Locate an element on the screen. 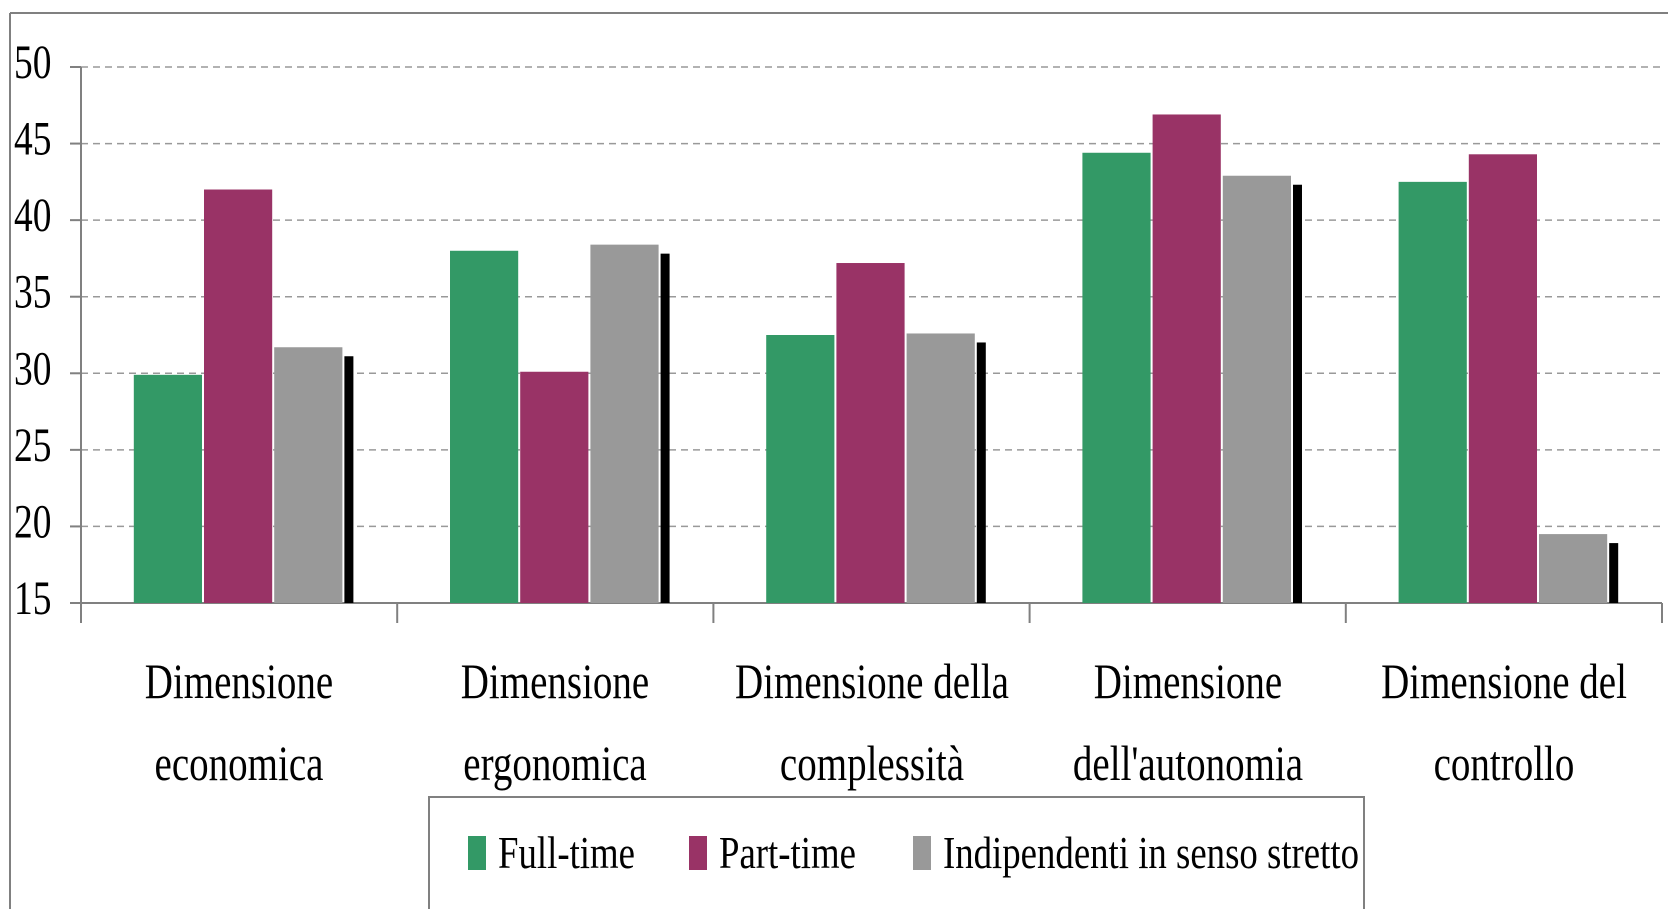 The height and width of the screenshot is (909, 1668). y-tick-label: 45 is located at coordinates (32, 139).